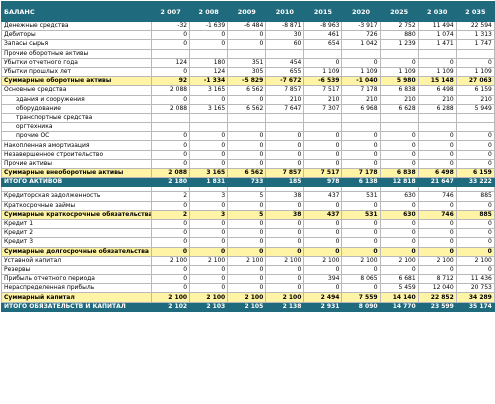 The image size is (495, 404). Describe the element at coordinates (323, 214) in the screenshot. I see `value-cell: 437` at that location.